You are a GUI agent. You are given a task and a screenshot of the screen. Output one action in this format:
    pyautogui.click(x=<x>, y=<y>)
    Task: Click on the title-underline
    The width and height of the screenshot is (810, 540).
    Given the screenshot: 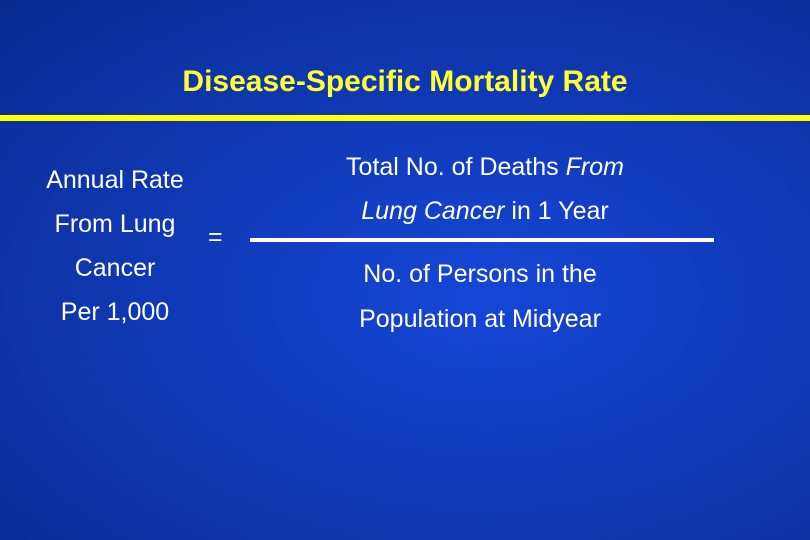 What is the action you would take?
    pyautogui.click(x=405, y=118)
    